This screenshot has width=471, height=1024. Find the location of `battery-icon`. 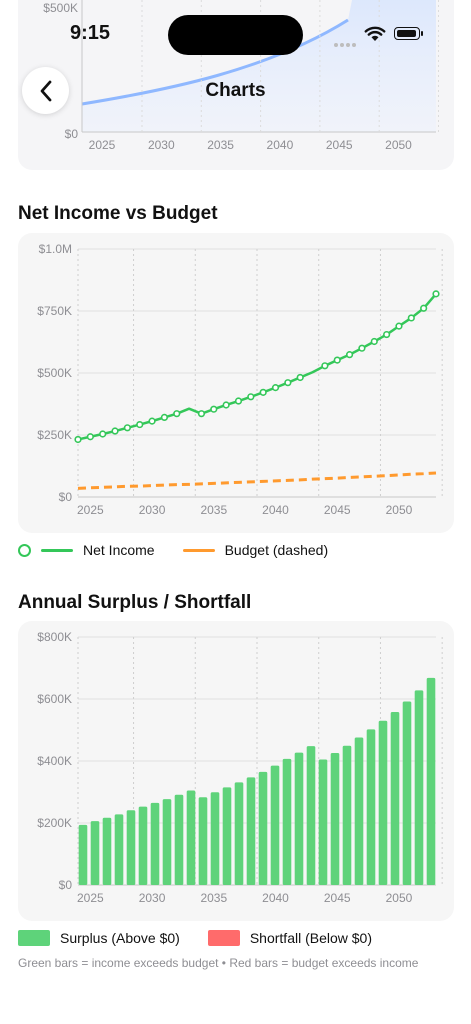

battery-icon is located at coordinates (408, 33).